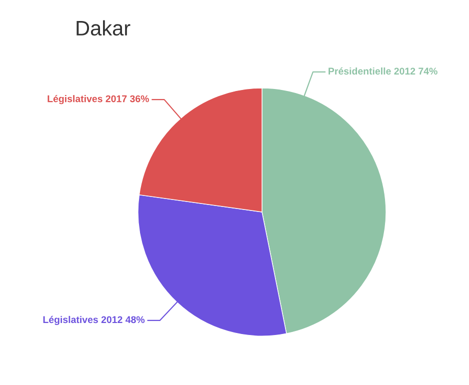  What do you see at coordinates (103, 28) in the screenshot?
I see `chart-title: Dakar` at bounding box center [103, 28].